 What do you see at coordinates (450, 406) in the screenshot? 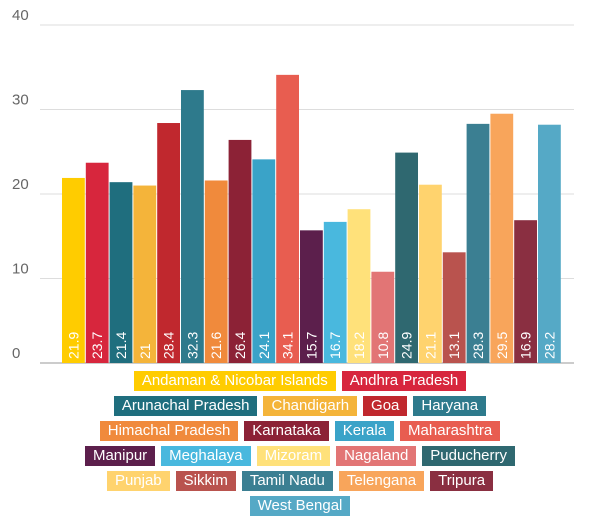
I see `legend-item: Haryana` at bounding box center [450, 406].